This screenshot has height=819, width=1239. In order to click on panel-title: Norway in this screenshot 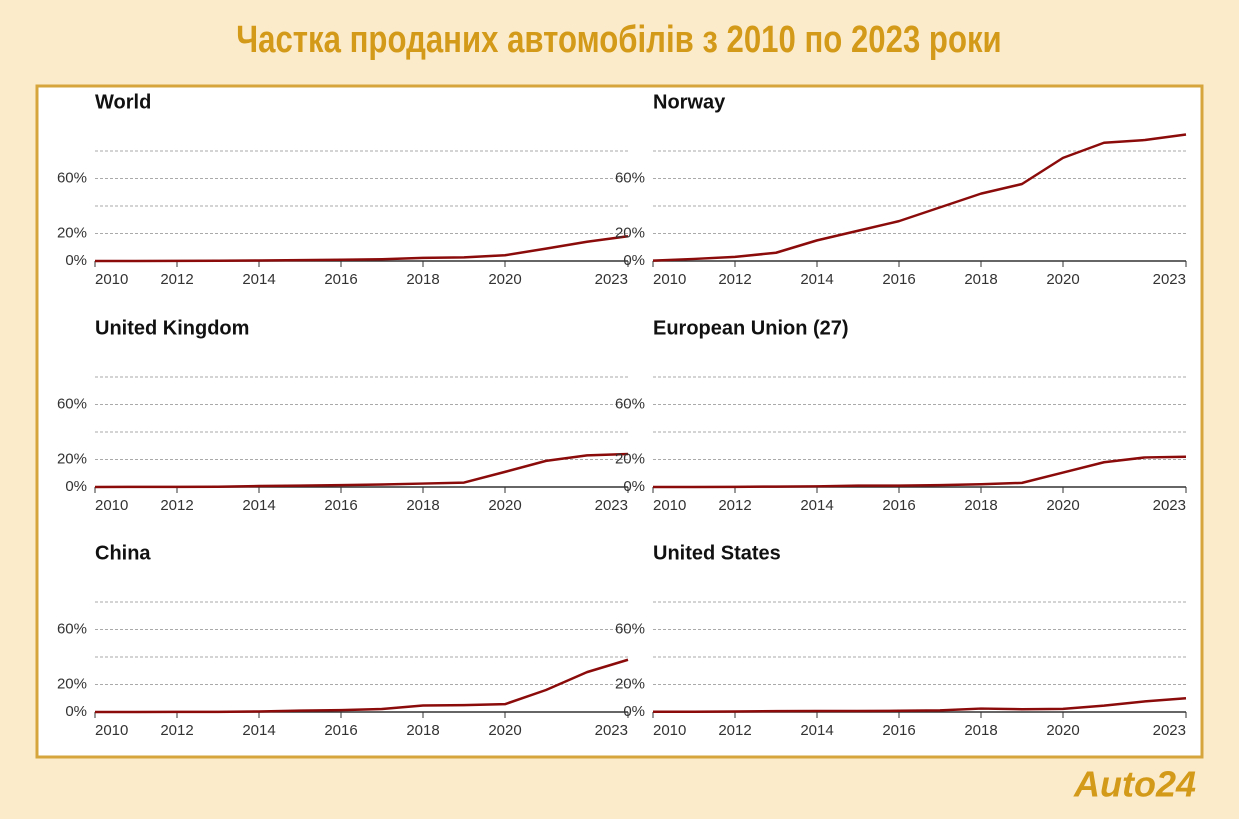, I will do `click(689, 102)`.